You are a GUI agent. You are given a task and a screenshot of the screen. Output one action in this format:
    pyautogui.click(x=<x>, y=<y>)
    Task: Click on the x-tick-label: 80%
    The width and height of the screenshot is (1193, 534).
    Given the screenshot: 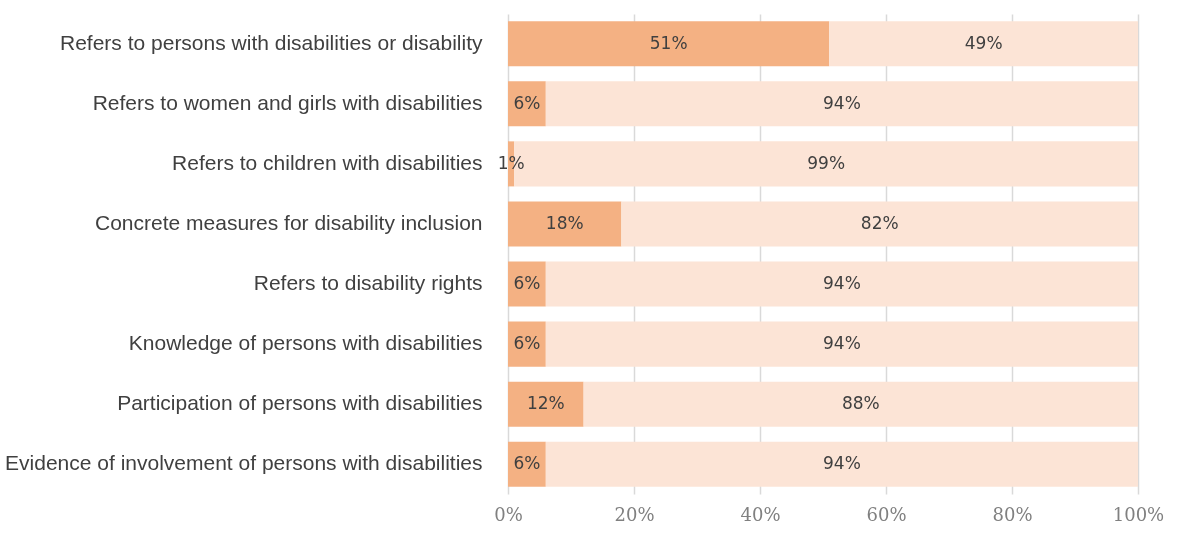 What is the action you would take?
    pyautogui.click(x=1012, y=514)
    